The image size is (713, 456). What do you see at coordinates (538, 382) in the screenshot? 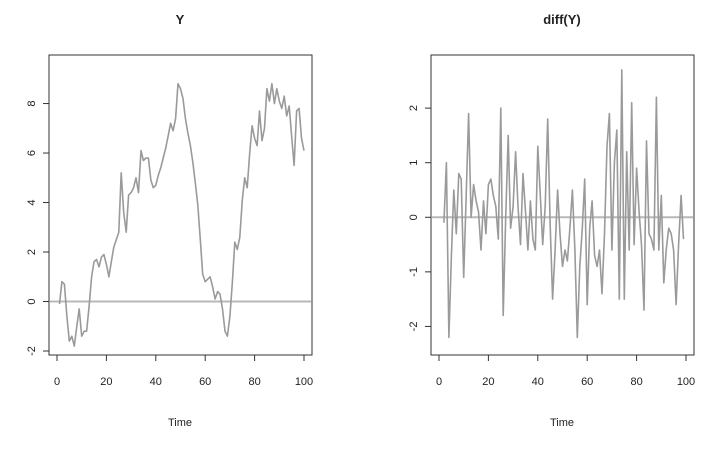
I see `panel-diff-y-x-tick-label: 40` at bounding box center [538, 382].